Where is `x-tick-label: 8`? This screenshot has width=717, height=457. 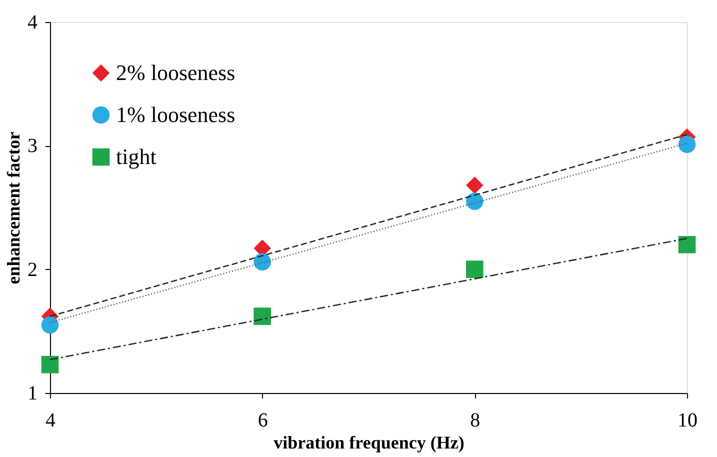 x-tick-label: 8 is located at coordinates (475, 421).